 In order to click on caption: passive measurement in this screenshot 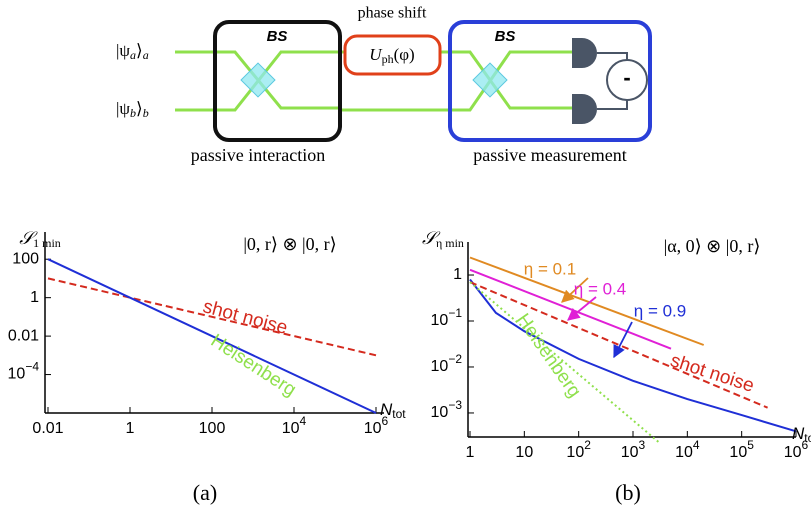, I will do `click(549, 155)`.